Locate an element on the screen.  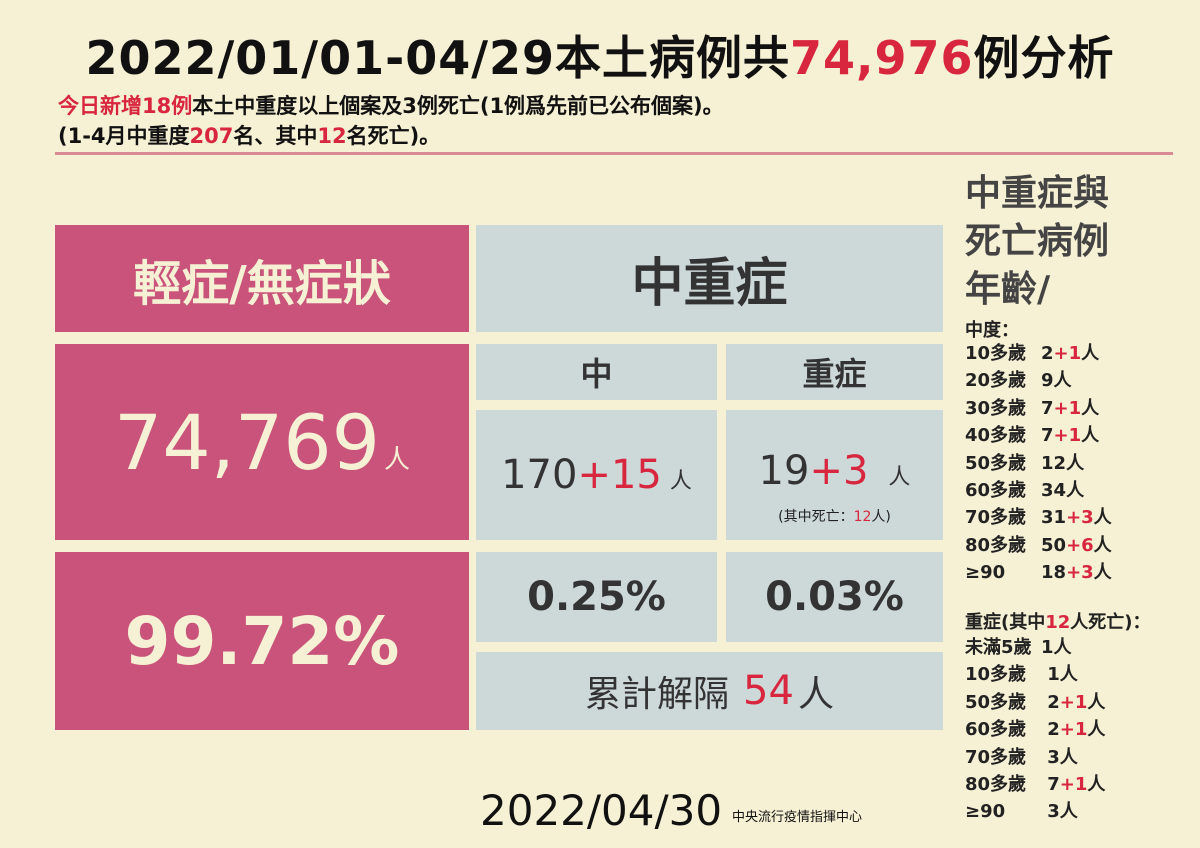
death-note-count: 12 is located at coordinates (862, 517).